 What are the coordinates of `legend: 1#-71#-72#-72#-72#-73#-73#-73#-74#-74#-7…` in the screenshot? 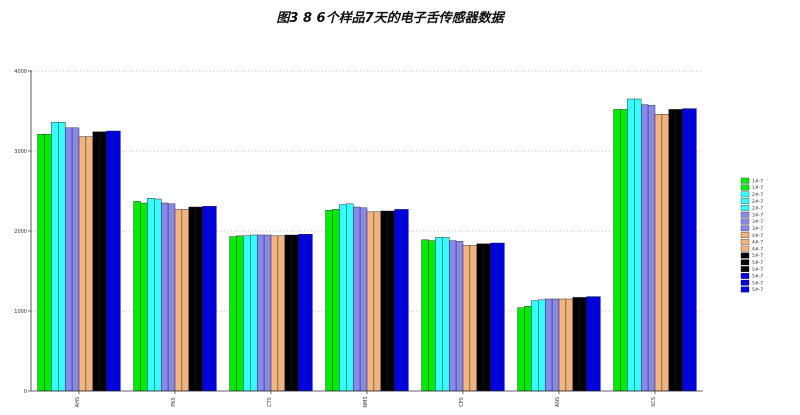 It's located at (751, 235).